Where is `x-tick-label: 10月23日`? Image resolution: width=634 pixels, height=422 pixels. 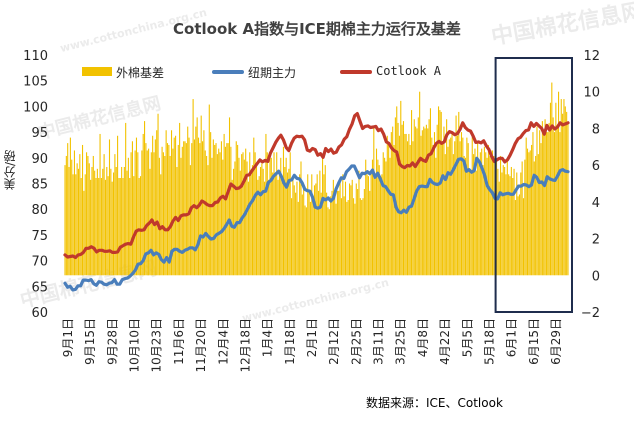
x-tick-label: 10月23日 is located at coordinates (157, 345).